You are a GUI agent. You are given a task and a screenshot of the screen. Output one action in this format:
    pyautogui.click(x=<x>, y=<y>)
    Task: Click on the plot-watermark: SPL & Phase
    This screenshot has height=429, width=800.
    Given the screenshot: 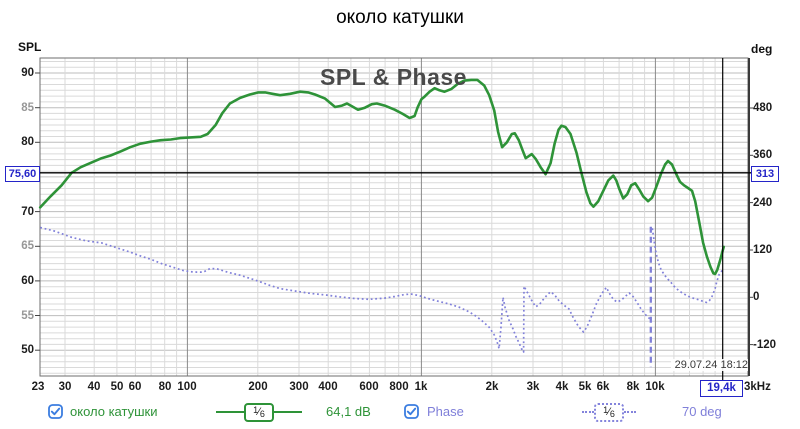 What is the action you would take?
    pyautogui.click(x=393, y=77)
    